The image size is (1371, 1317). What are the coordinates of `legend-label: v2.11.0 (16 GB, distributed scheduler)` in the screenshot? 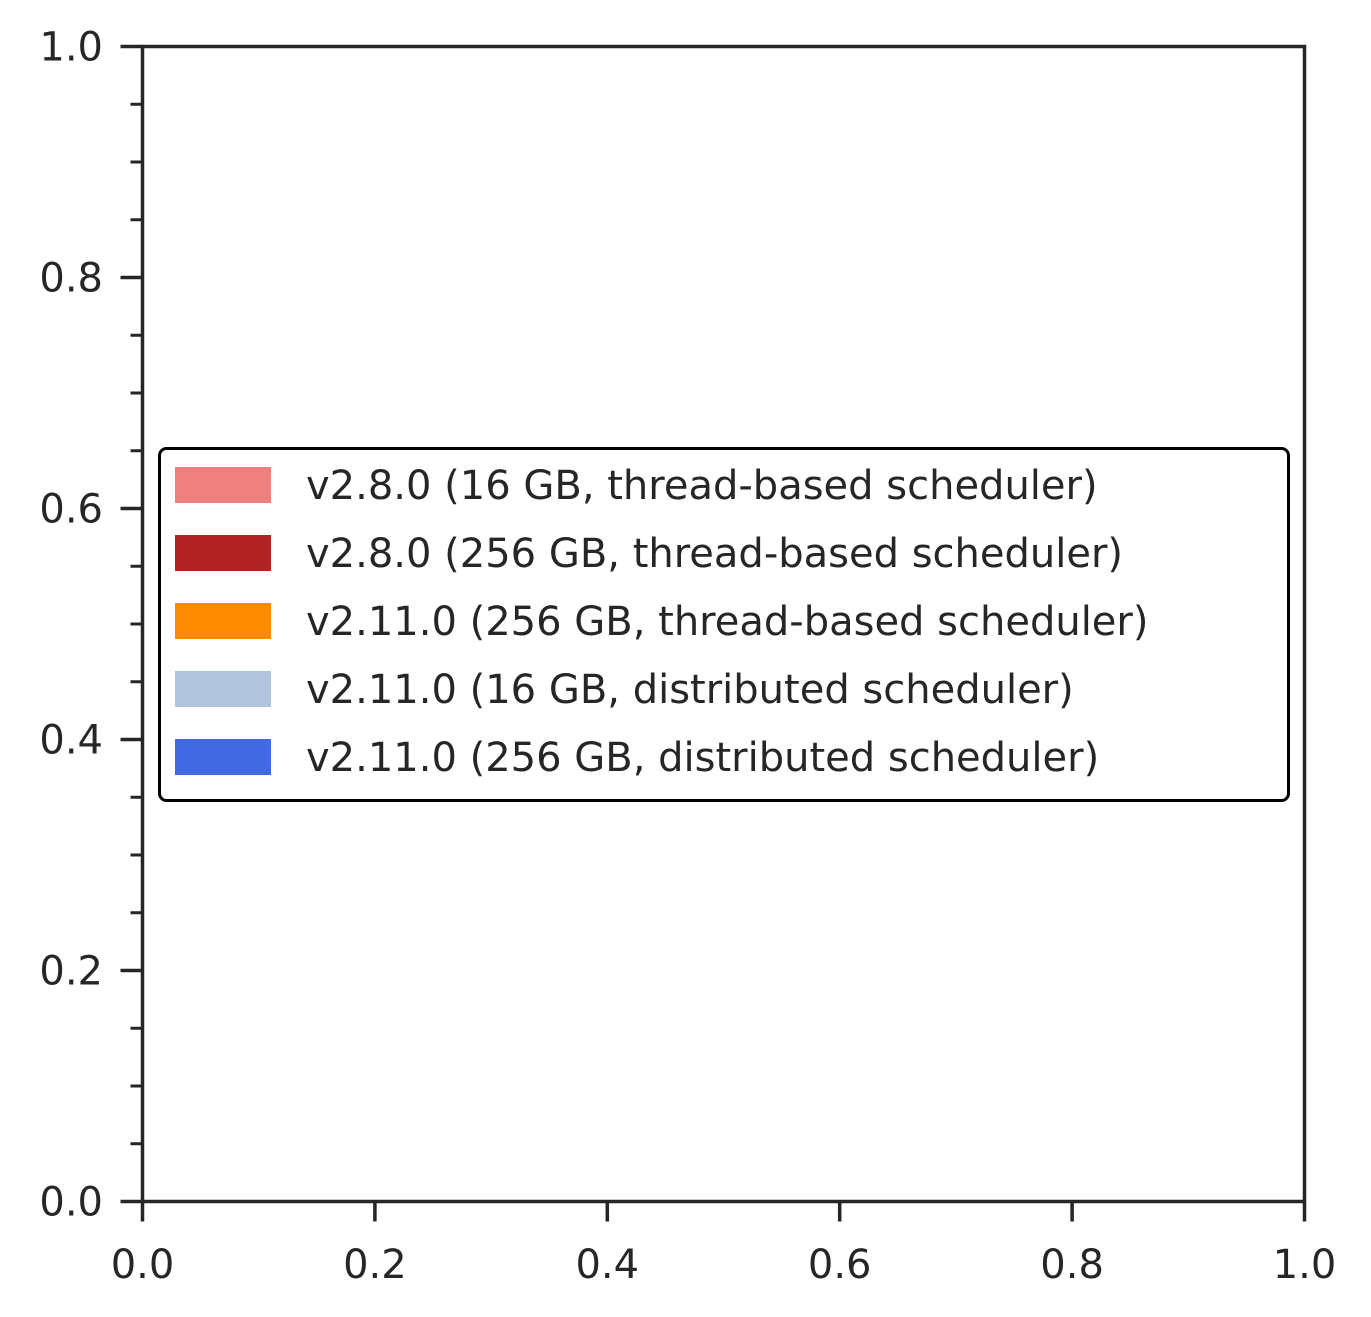 It's located at (690, 690).